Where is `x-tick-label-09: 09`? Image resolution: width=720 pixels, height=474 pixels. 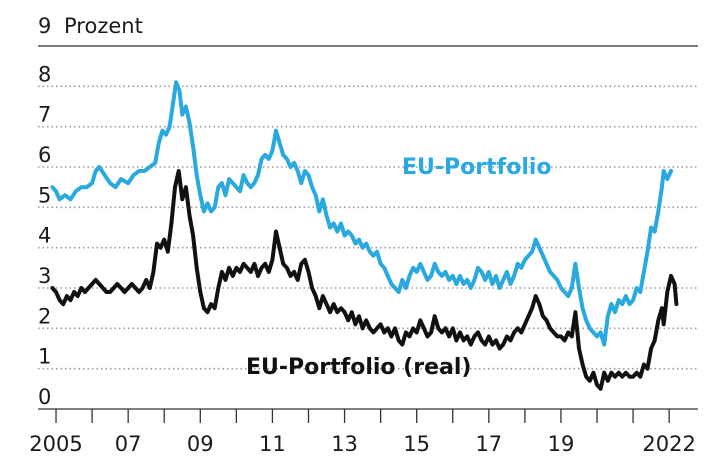 x-tick-label-09: 09 is located at coordinates (200, 444).